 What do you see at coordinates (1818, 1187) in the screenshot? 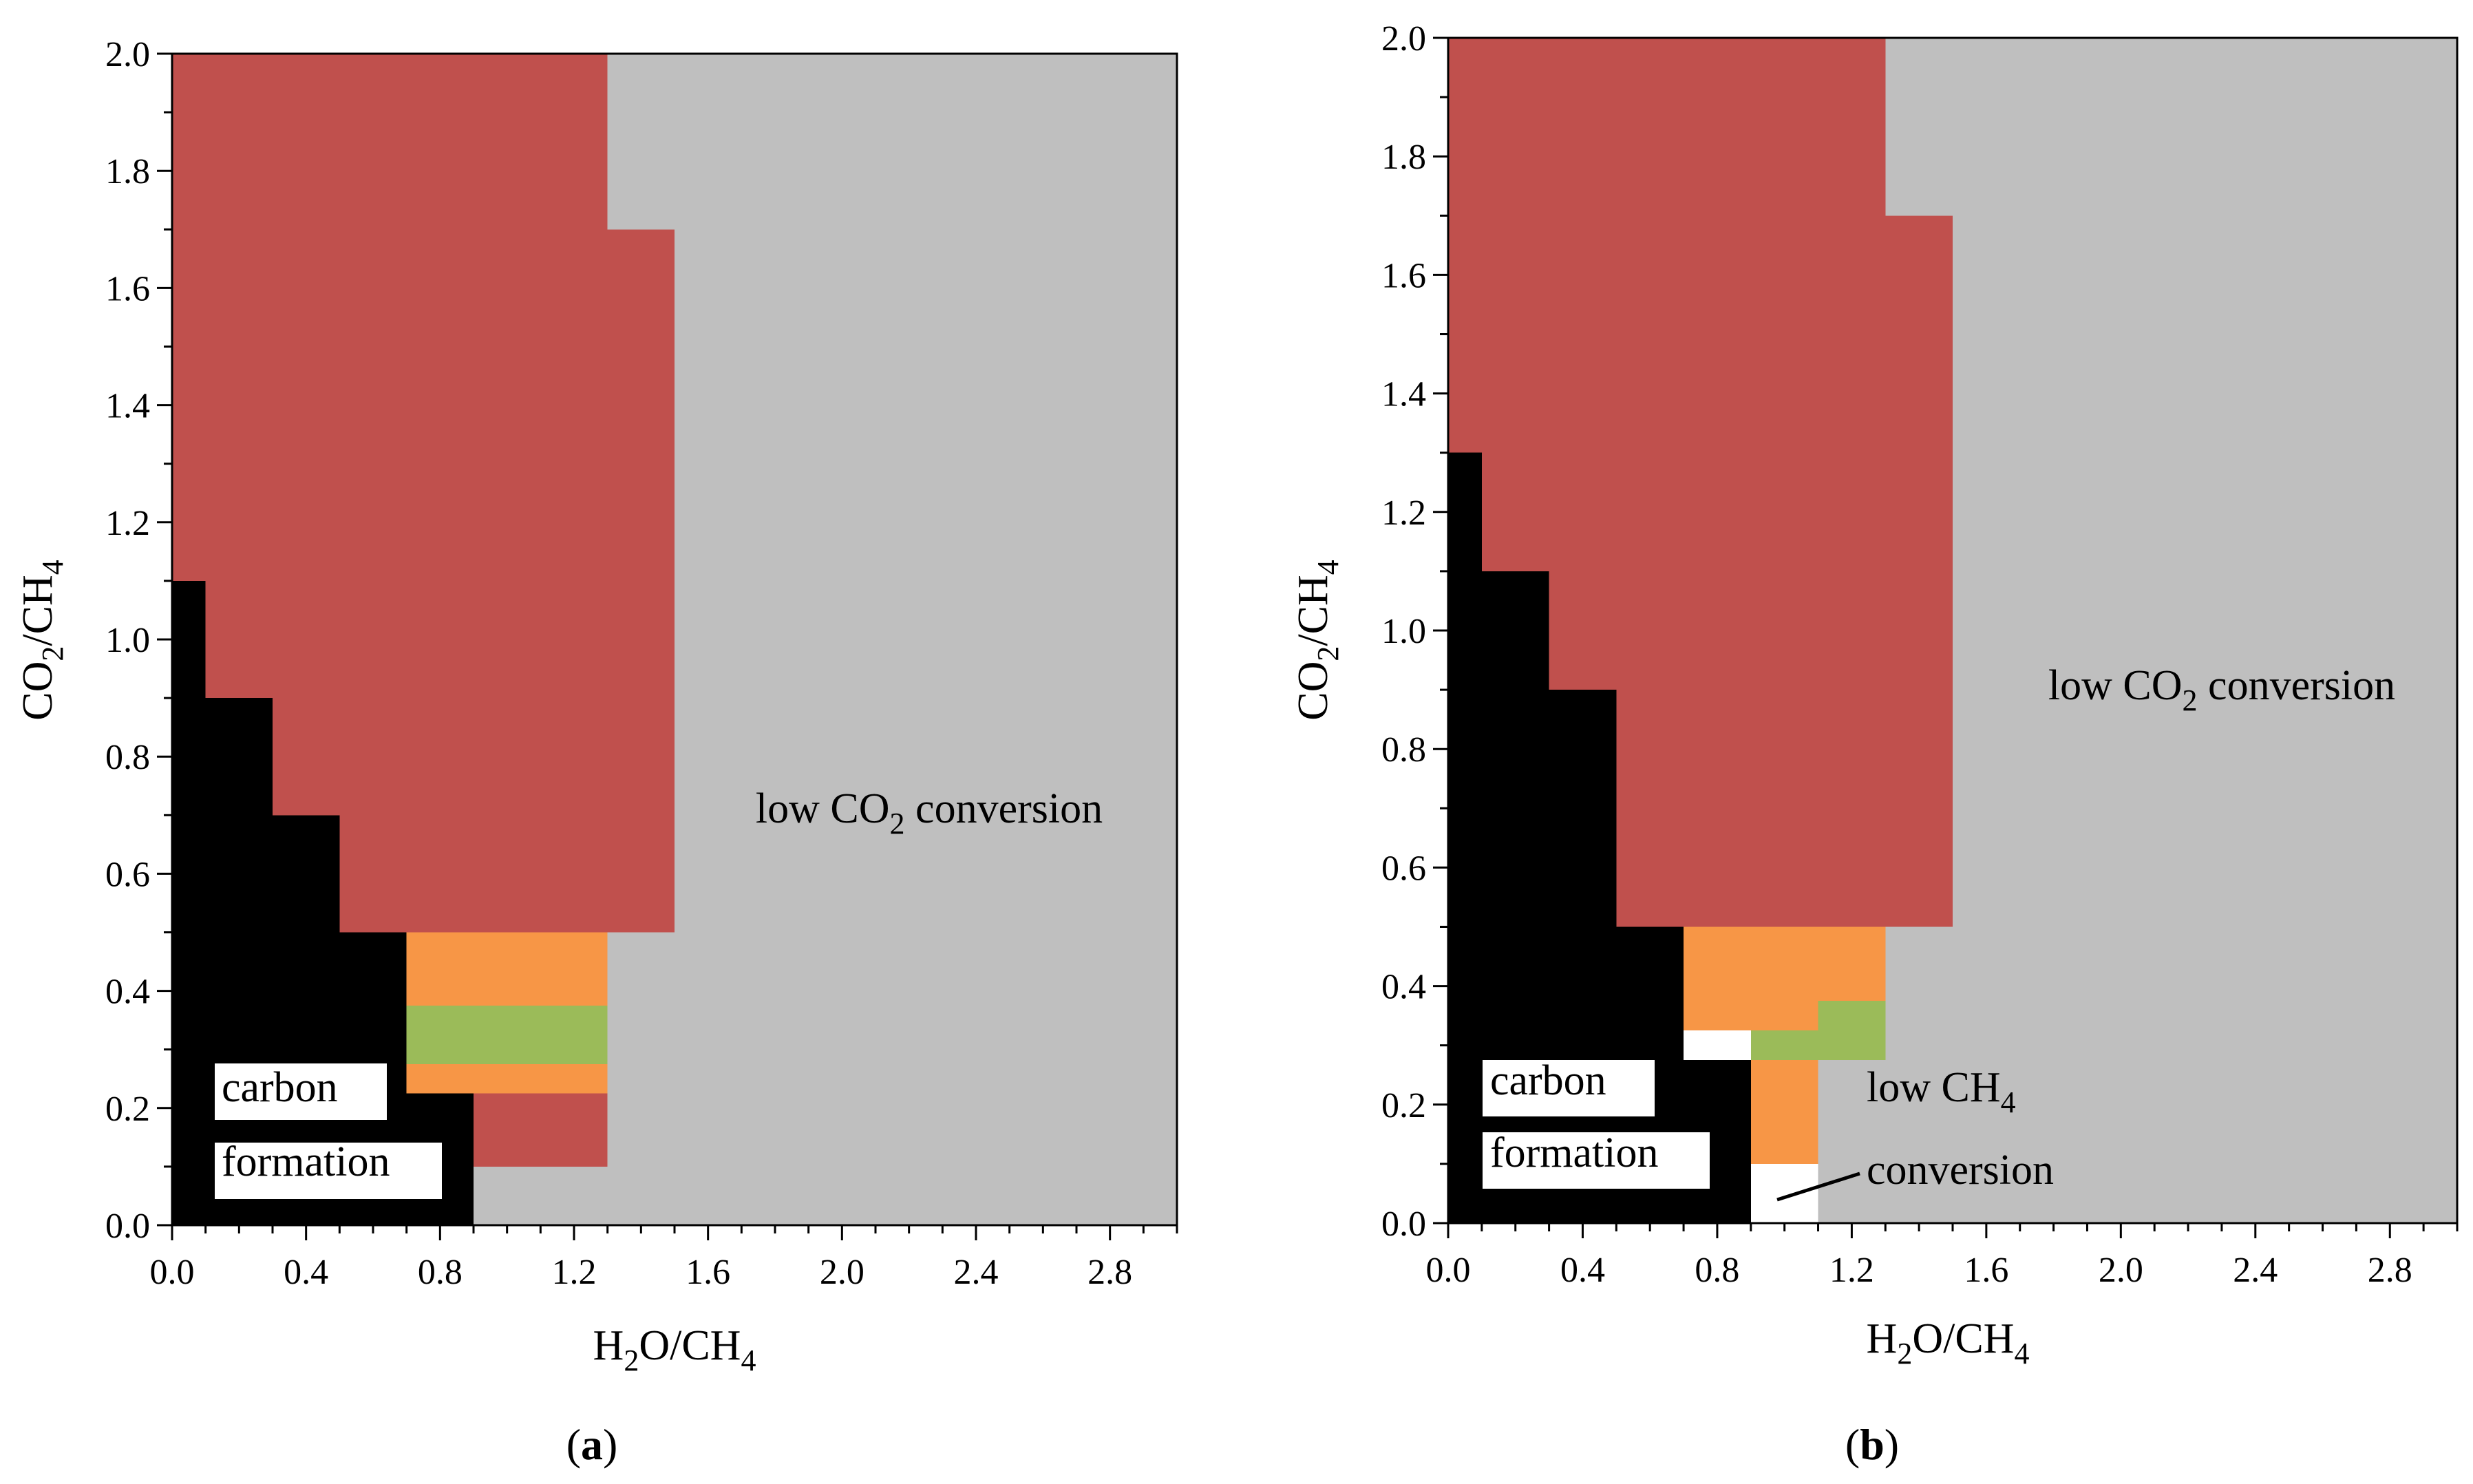
I see `low-ch4-pointer` at bounding box center [1818, 1187].